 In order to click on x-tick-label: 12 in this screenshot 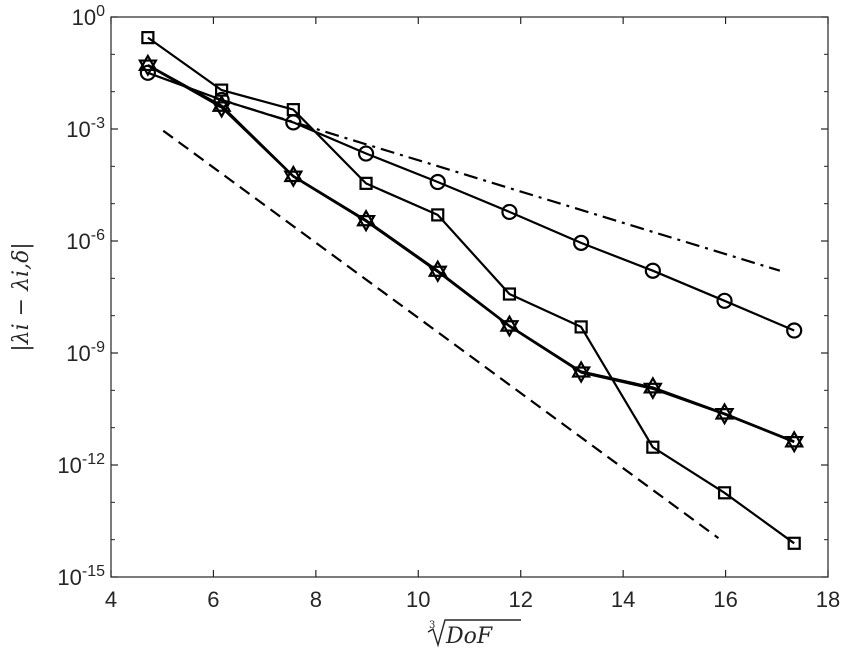, I will do `click(520, 599)`.